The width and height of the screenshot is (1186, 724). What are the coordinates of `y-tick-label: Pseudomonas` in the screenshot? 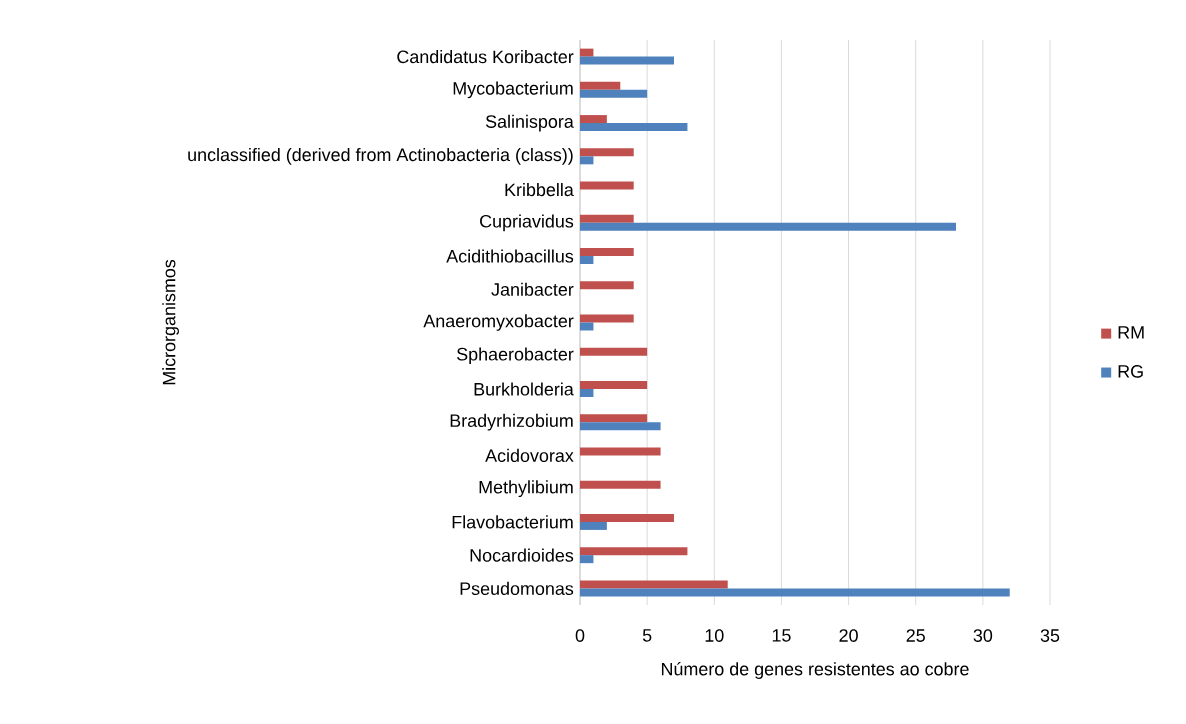 It's located at (517, 588).